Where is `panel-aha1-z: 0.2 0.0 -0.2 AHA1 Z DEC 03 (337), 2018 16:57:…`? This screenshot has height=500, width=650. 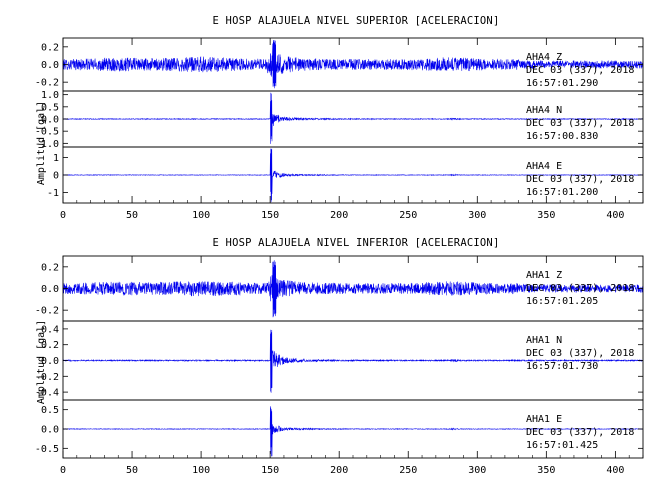
panel-aha1-z: 0.2 0.0 -0.2 AHA1 Z DEC 03 (337), 2018 16:57:… is located at coordinates (339, 288).